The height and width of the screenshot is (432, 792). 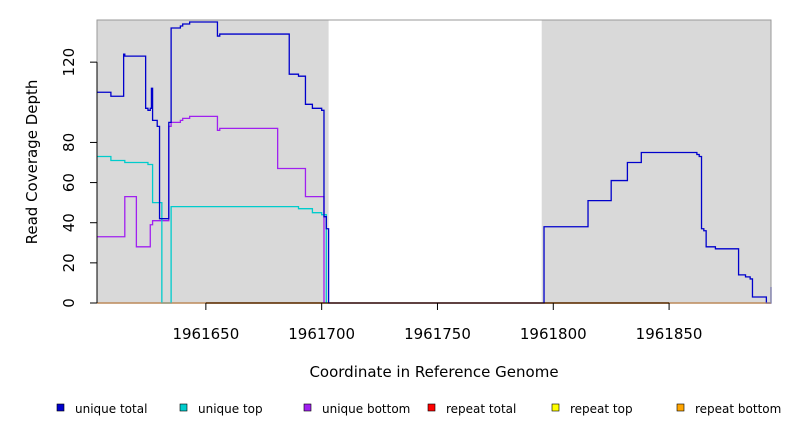 I want to click on x-tick-label: 1961650, so click(x=205, y=334).